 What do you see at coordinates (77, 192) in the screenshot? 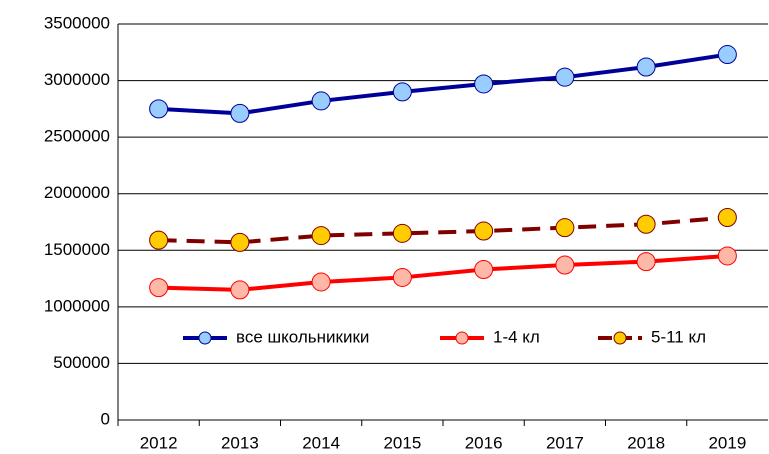
I see `y-tick-label: 2000000` at bounding box center [77, 192].